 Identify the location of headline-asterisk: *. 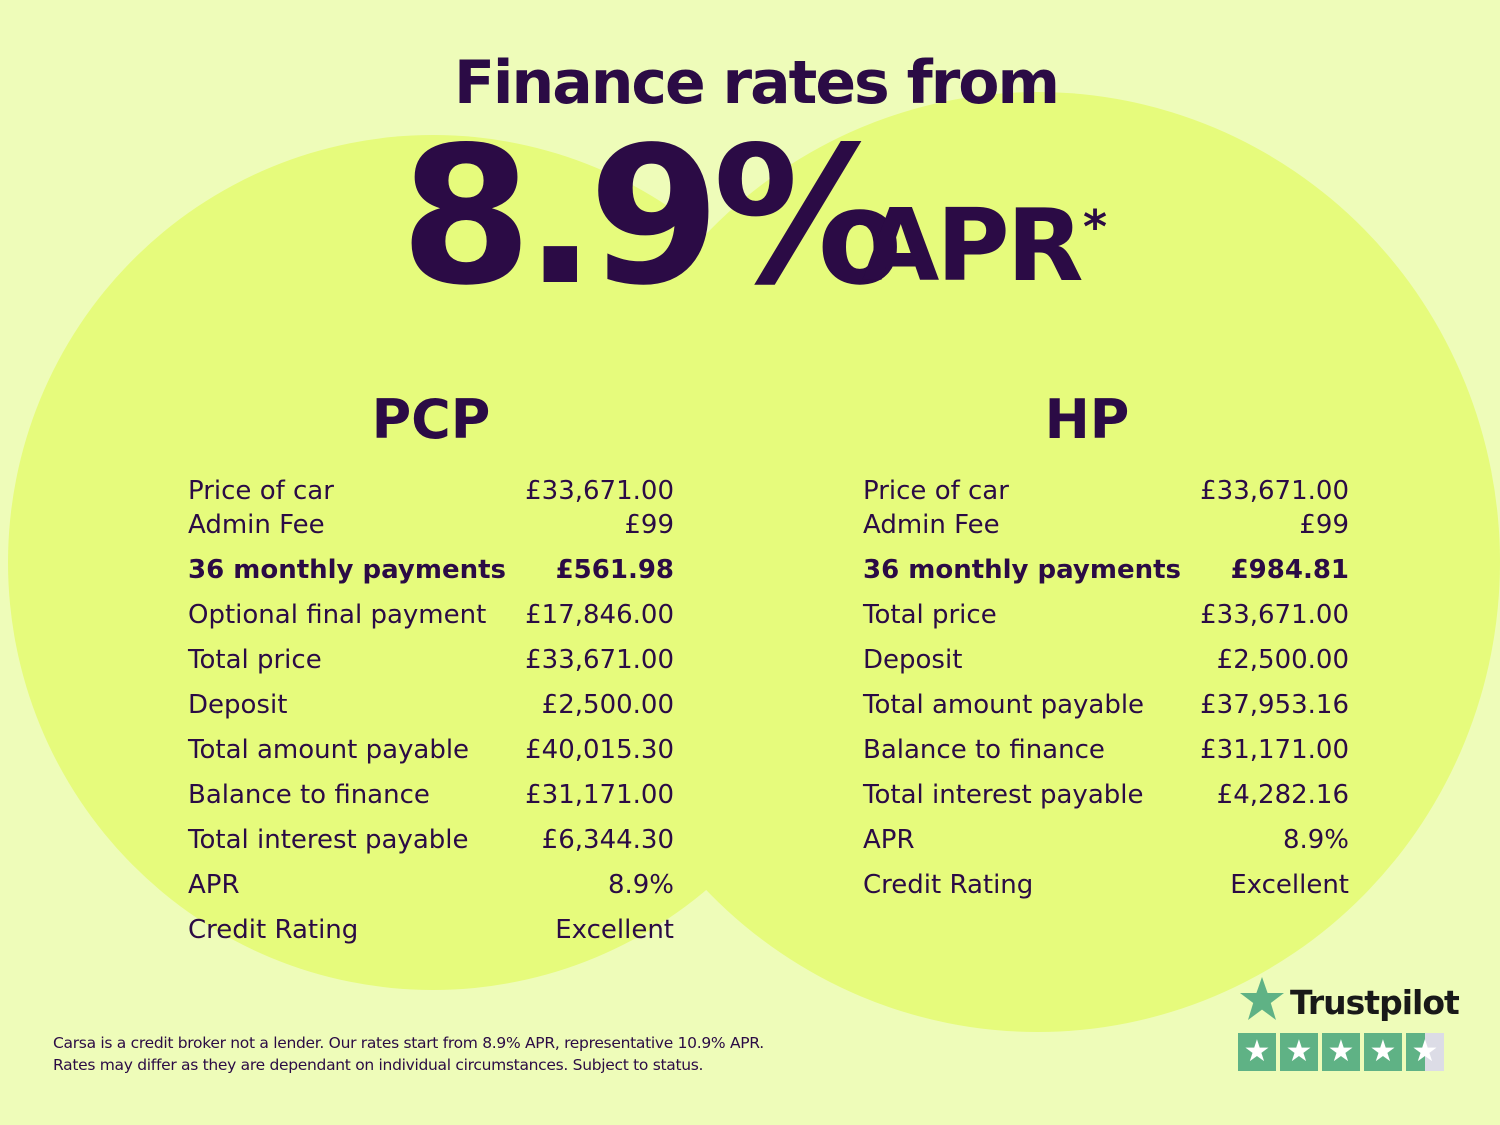
(1095, 227).